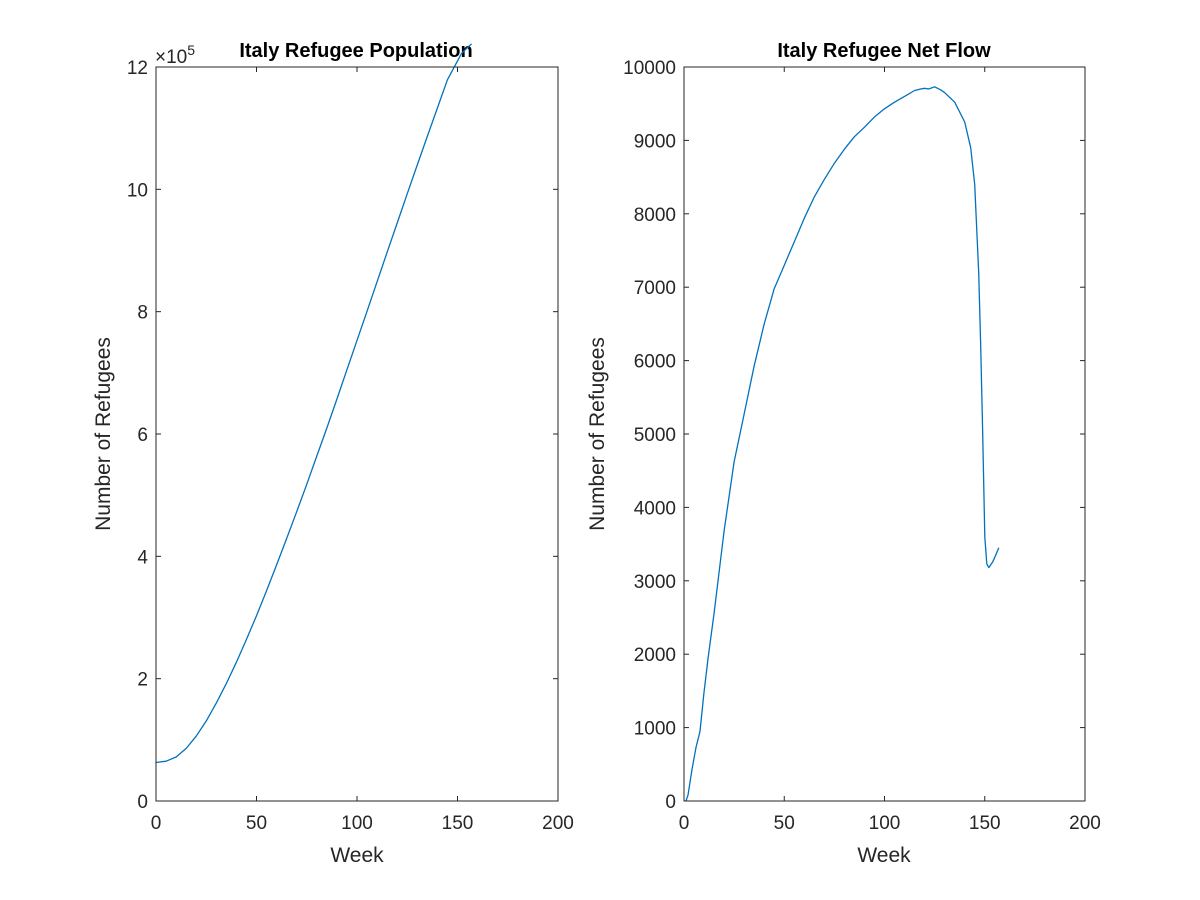  I want to click on y-tick-label: 7000, so click(655, 288).